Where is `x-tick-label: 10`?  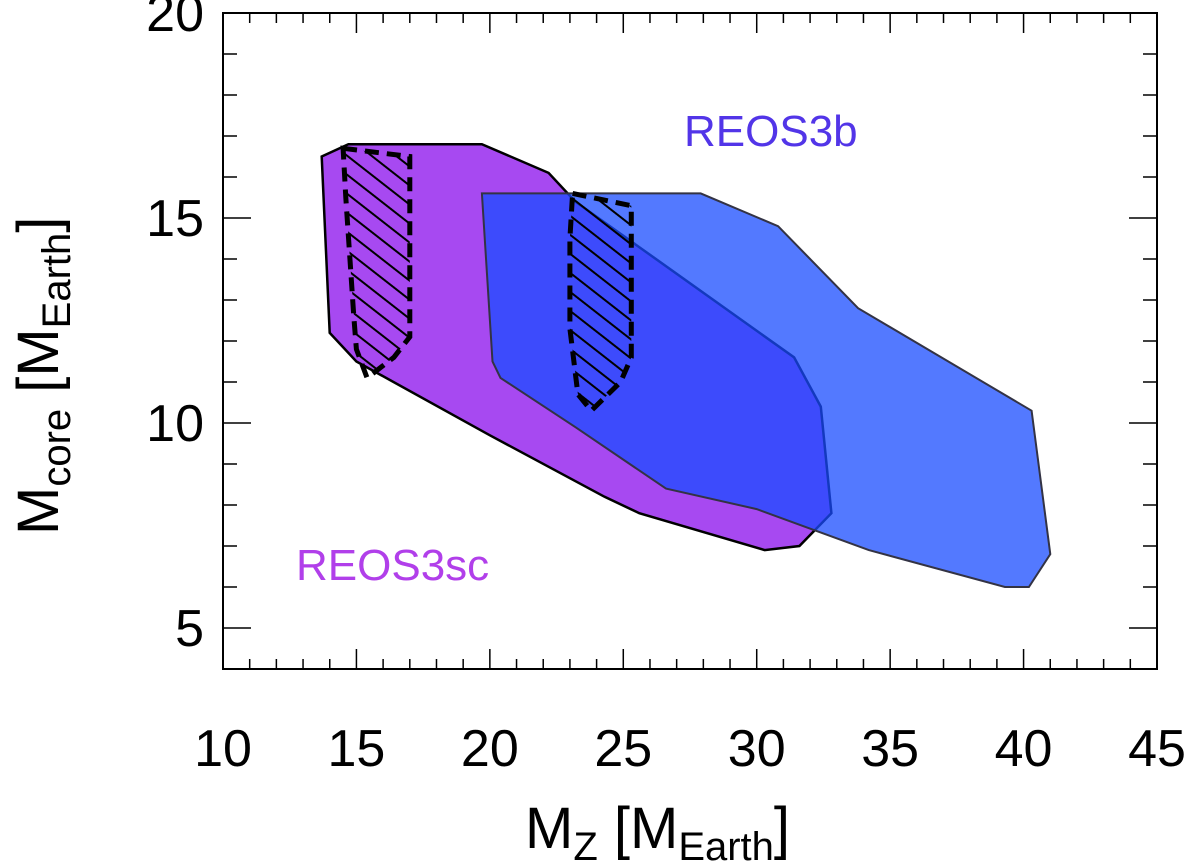
x-tick-label: 10 is located at coordinates (223, 749).